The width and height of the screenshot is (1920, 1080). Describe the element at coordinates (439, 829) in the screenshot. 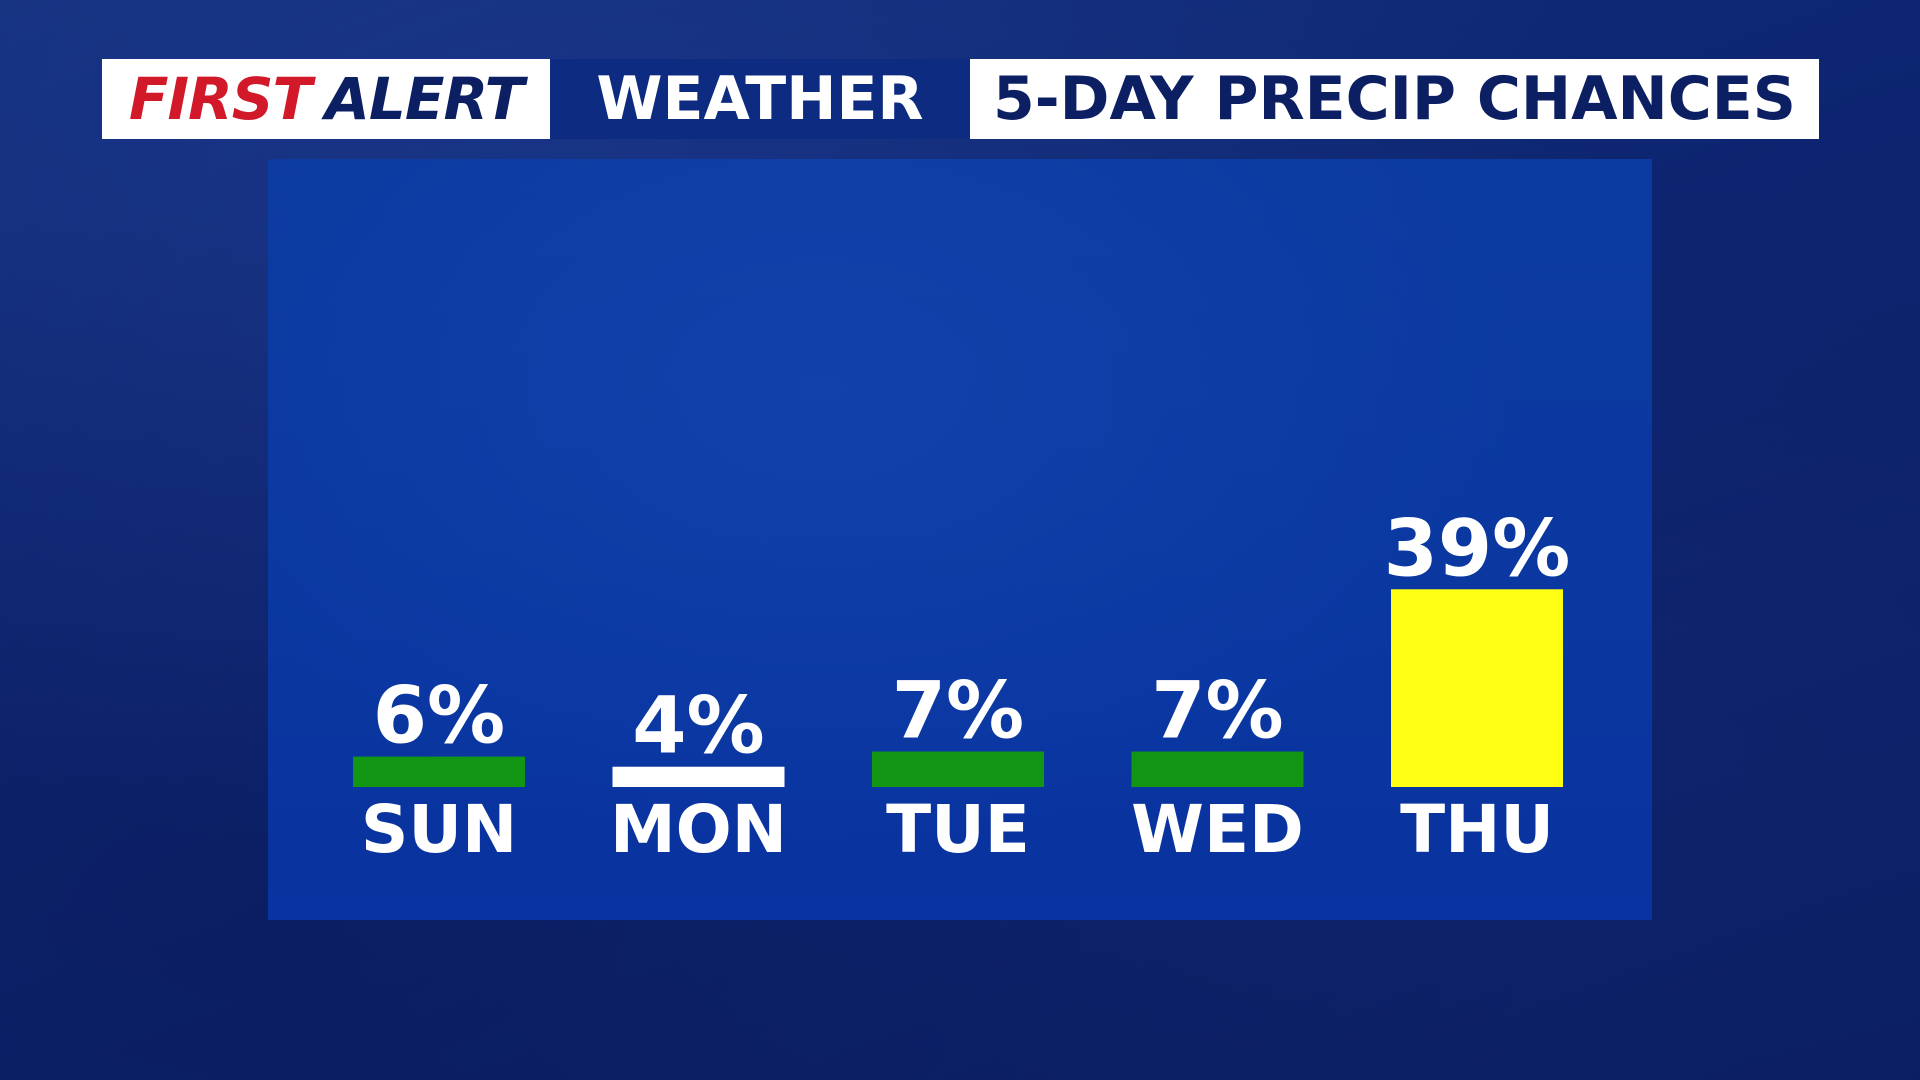

I see `day-label-sun: SUN` at that location.